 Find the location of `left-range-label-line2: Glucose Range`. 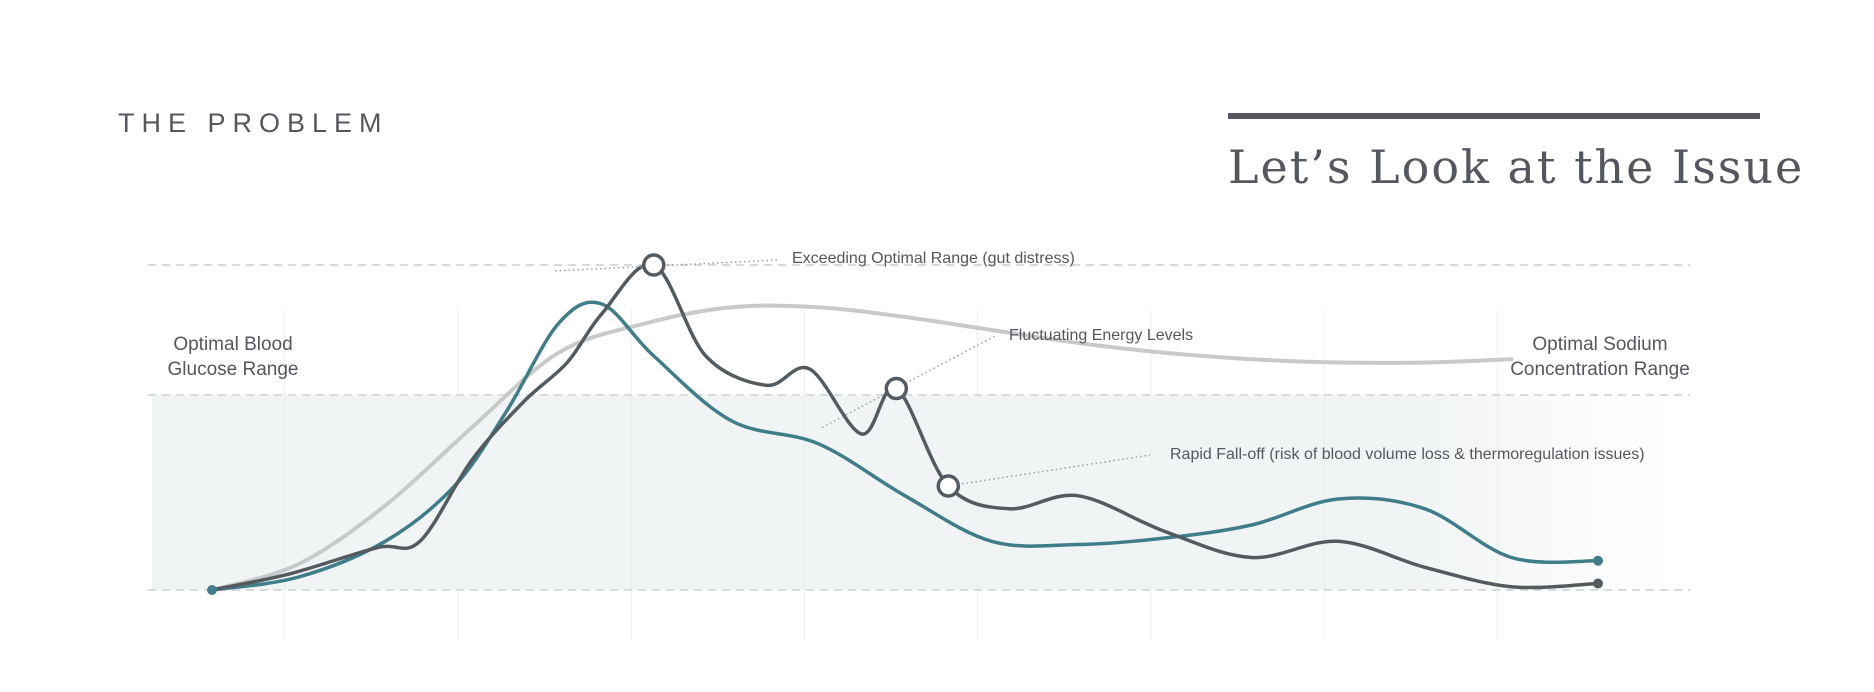

left-range-label-line2: Glucose Range is located at coordinates (233, 369).